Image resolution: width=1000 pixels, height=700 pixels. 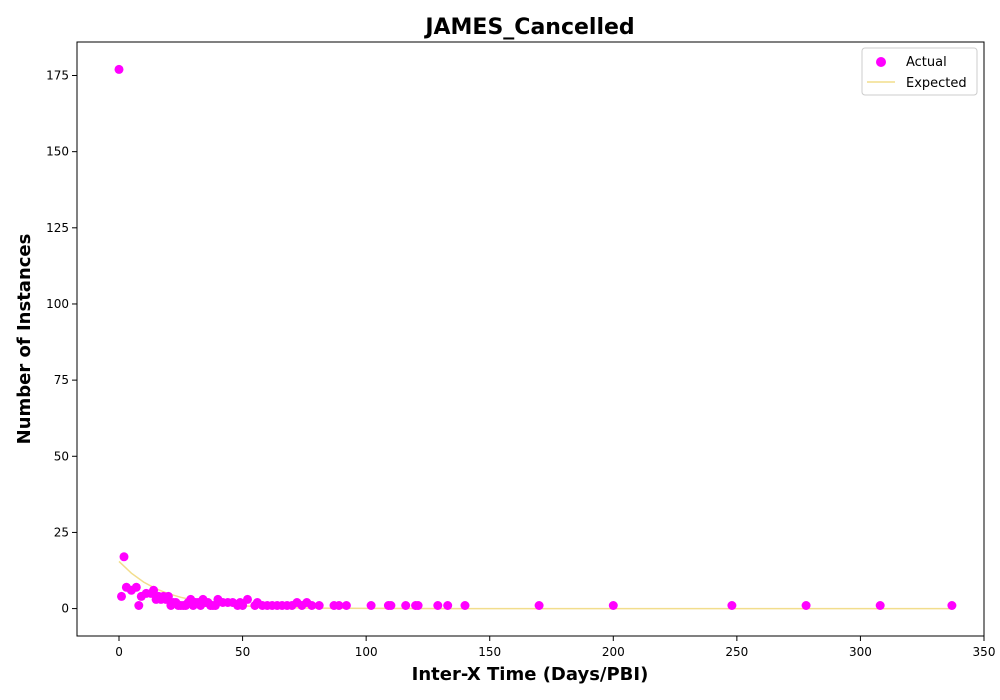 I want to click on y-tick-label: 75, so click(x=61, y=380).